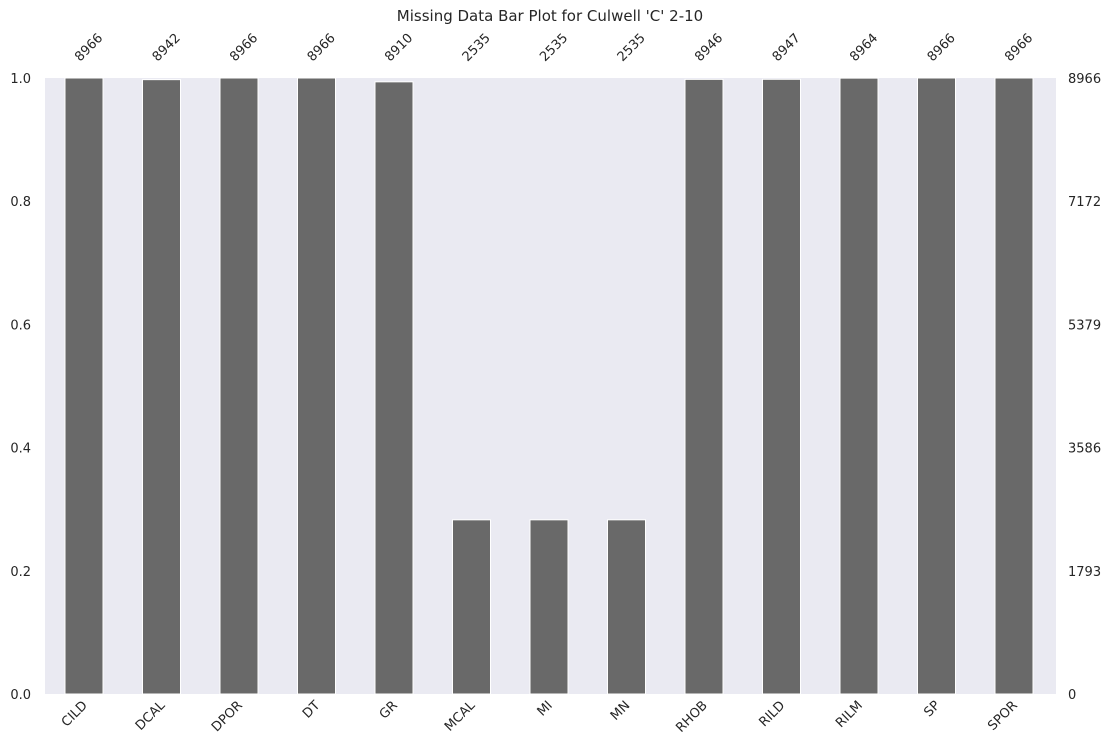 The image size is (1111, 756). I want to click on x-tick-label: RHOB, so click(691, 716).